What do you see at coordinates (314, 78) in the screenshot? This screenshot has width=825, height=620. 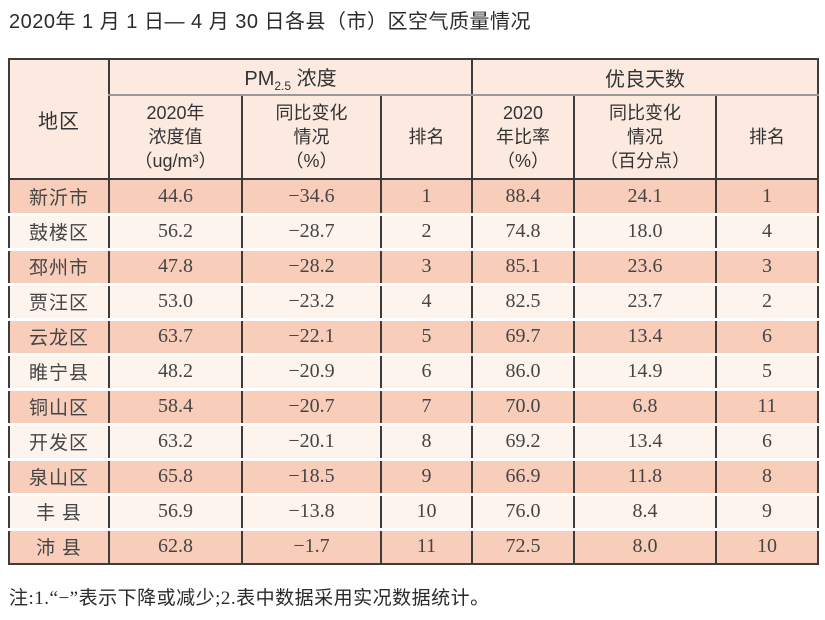 I see `pm-label-suffix: 浓度` at bounding box center [314, 78].